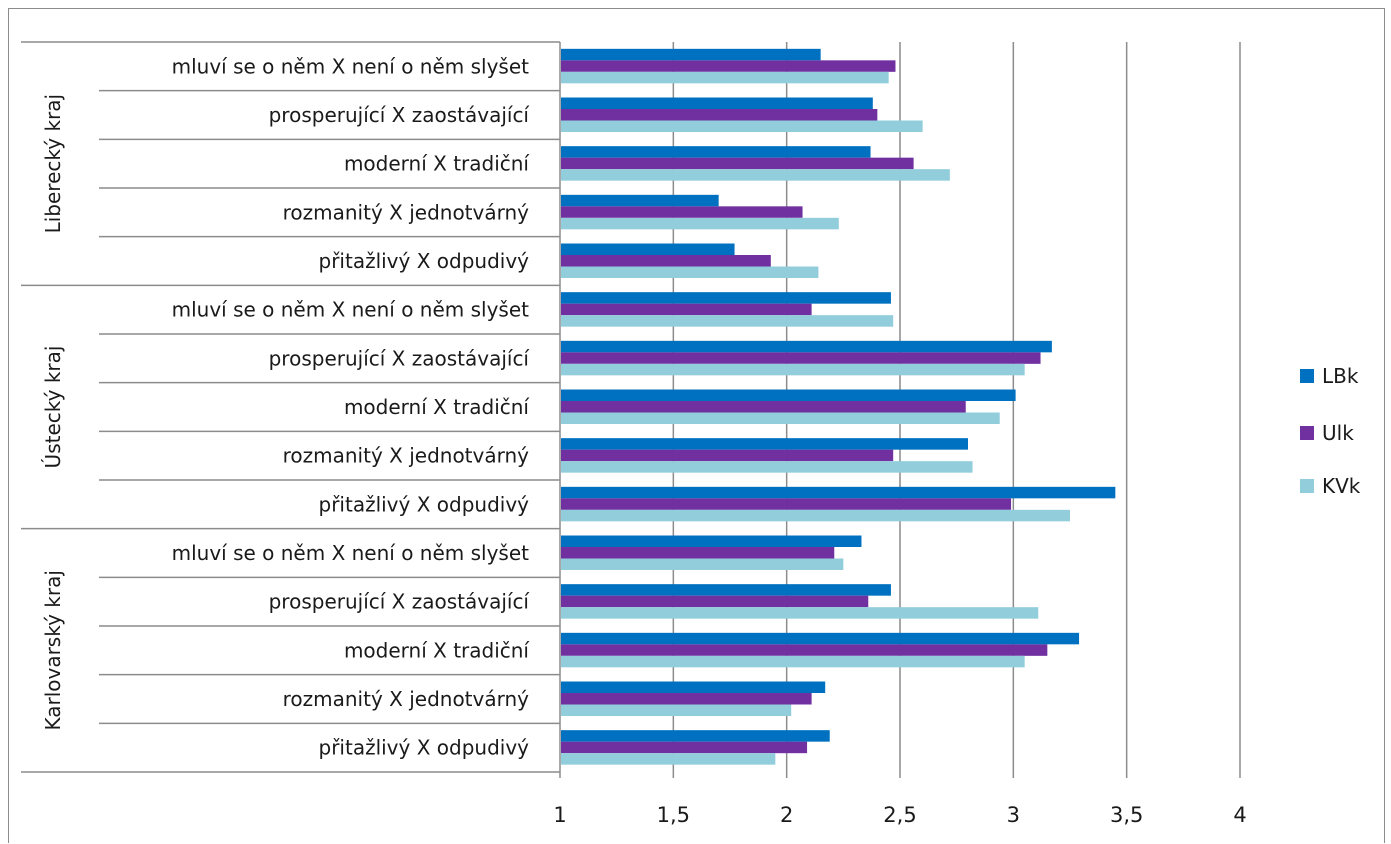  What do you see at coordinates (1013, 815) in the screenshot?
I see `x-tick-label: 3` at bounding box center [1013, 815].